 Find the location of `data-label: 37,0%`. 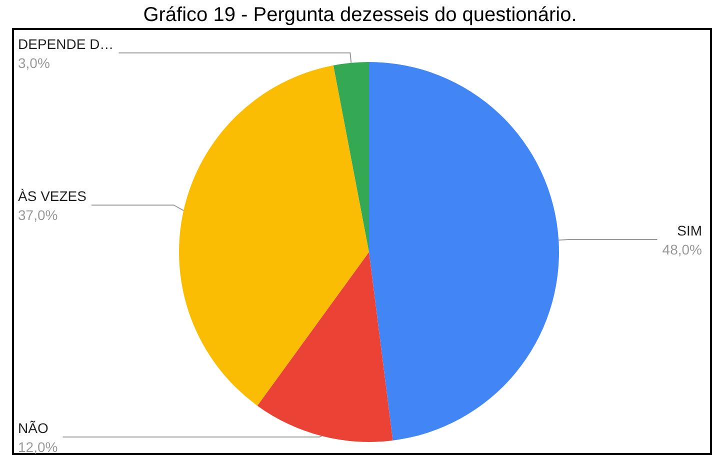

data-label: 37,0% is located at coordinates (38, 215).